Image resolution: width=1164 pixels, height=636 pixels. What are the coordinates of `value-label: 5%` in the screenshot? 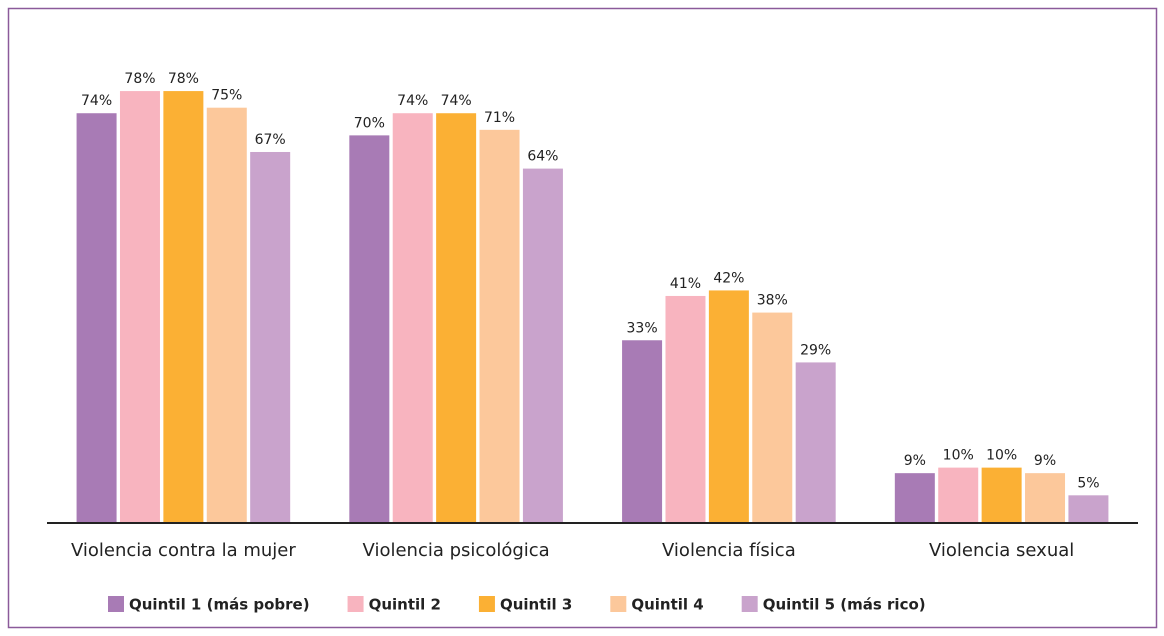 It's located at (1088, 483).